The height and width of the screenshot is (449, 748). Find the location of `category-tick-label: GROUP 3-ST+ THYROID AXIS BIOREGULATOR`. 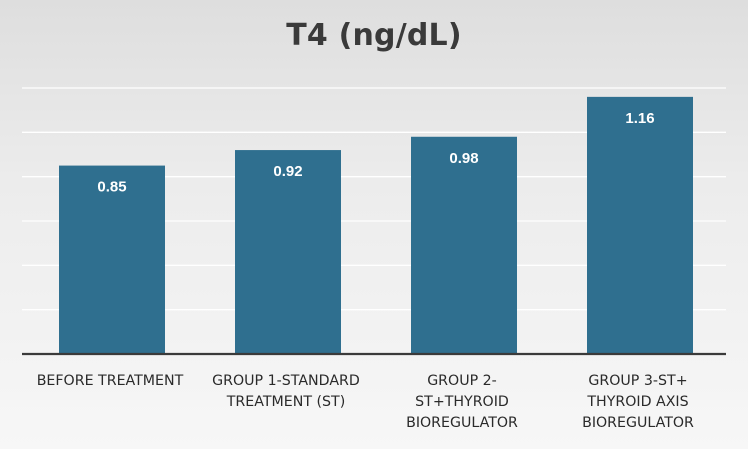

category-tick-label: GROUP 3-ST+ THYROID AXIS BIOREGULATOR is located at coordinates (638, 402).